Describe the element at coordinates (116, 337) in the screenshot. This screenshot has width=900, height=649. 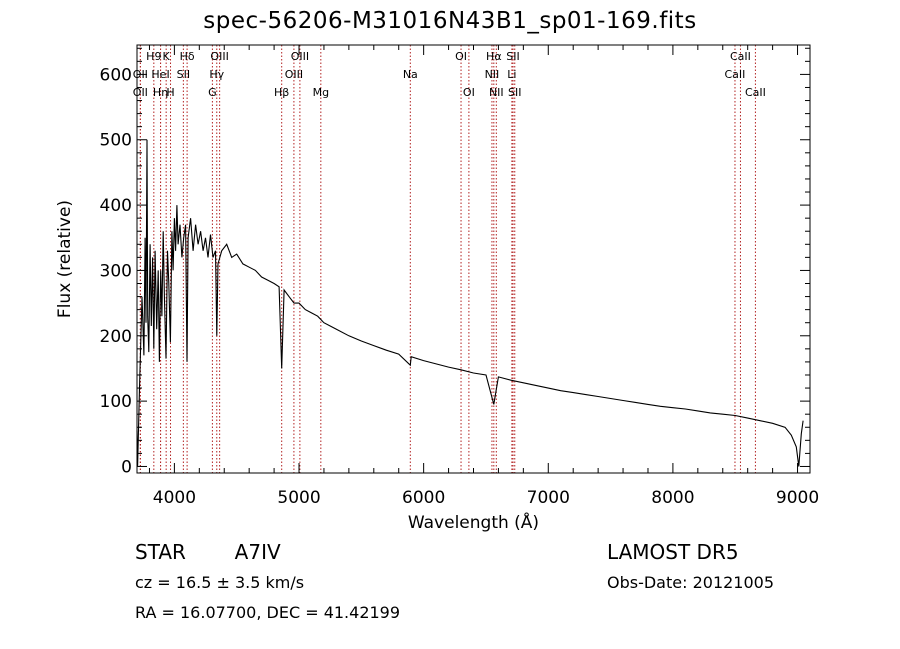
I see `y-tick-label: 200` at that location.